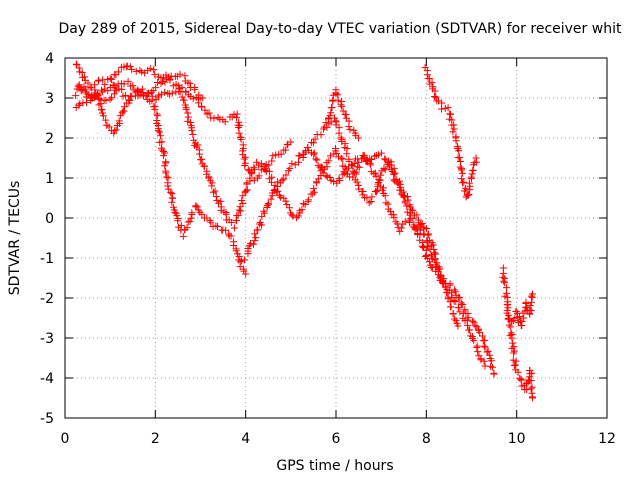  I want to click on y-axis-label: SDTVAR / TECUs, so click(15, 238).